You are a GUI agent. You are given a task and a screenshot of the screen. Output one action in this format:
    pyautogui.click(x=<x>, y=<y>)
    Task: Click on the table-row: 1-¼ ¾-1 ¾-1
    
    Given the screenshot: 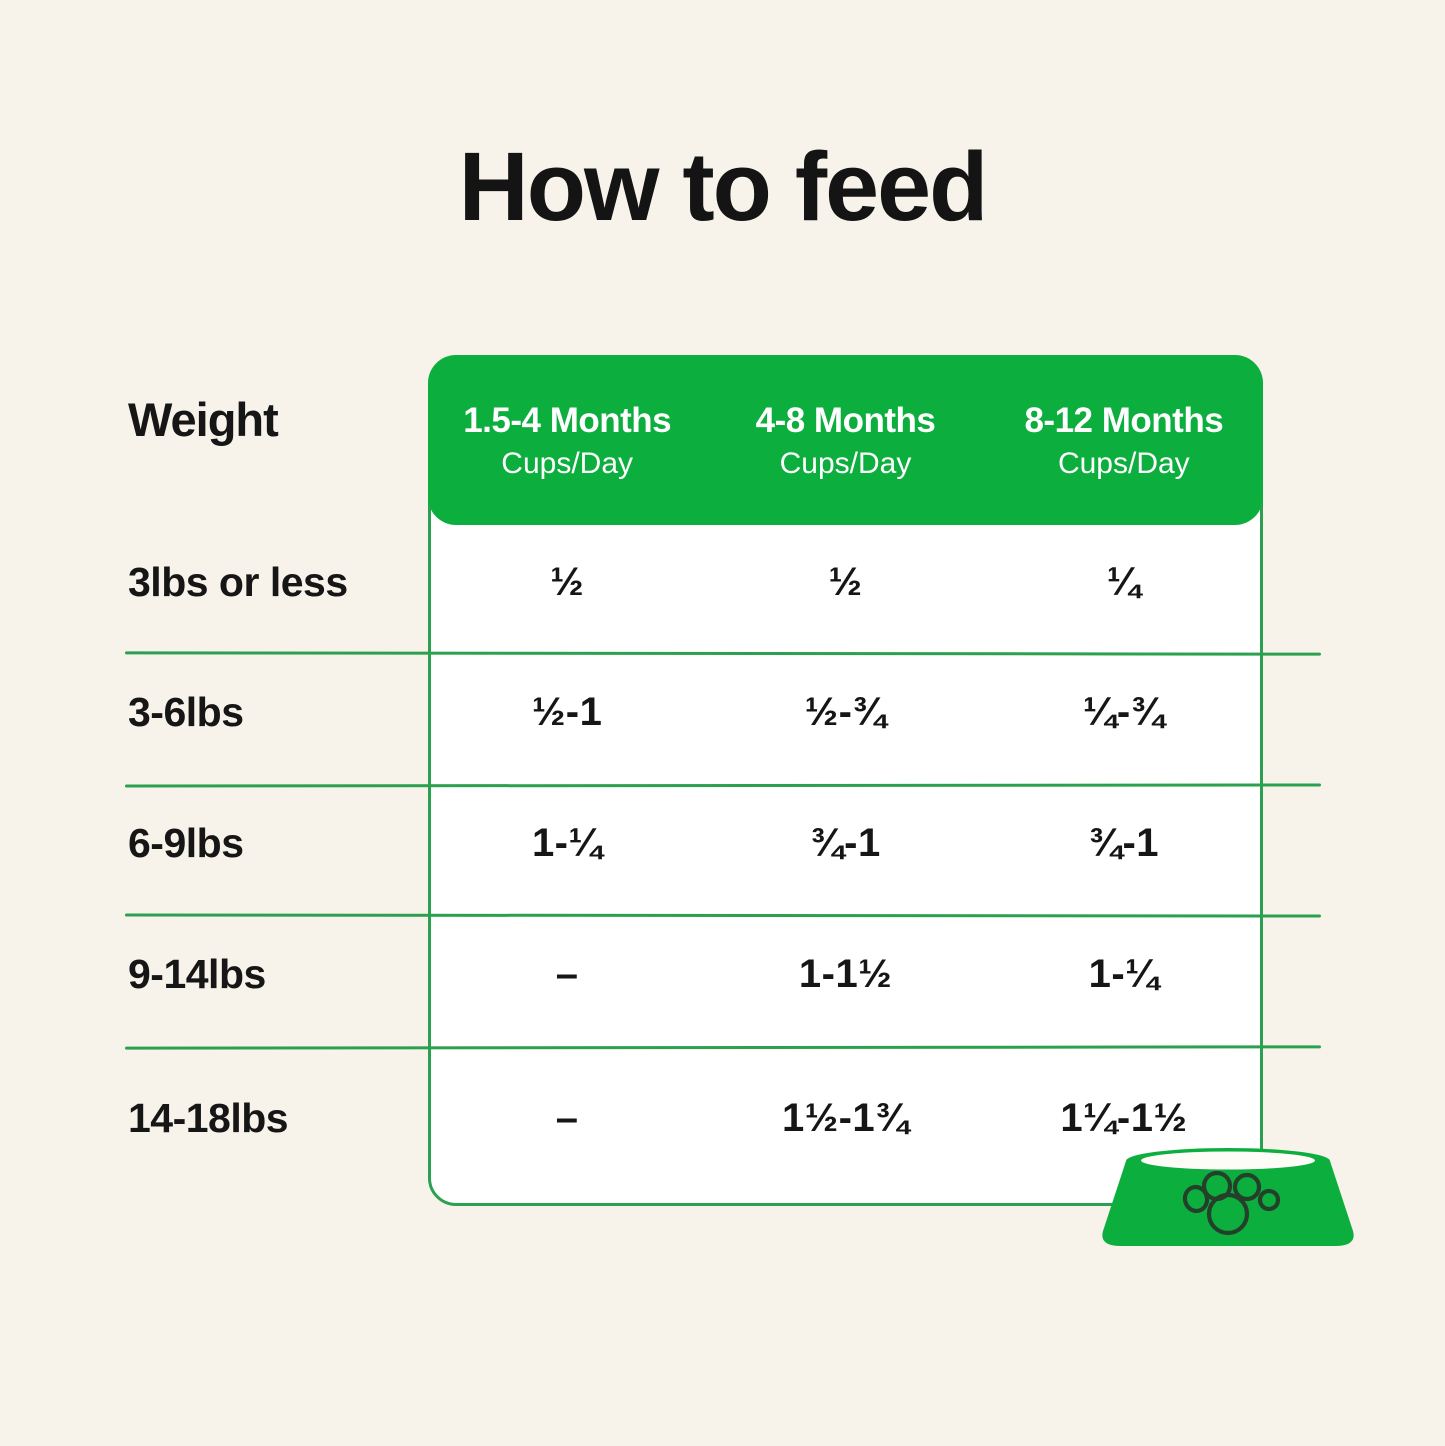 What is the action you would take?
    pyautogui.click(x=845, y=850)
    